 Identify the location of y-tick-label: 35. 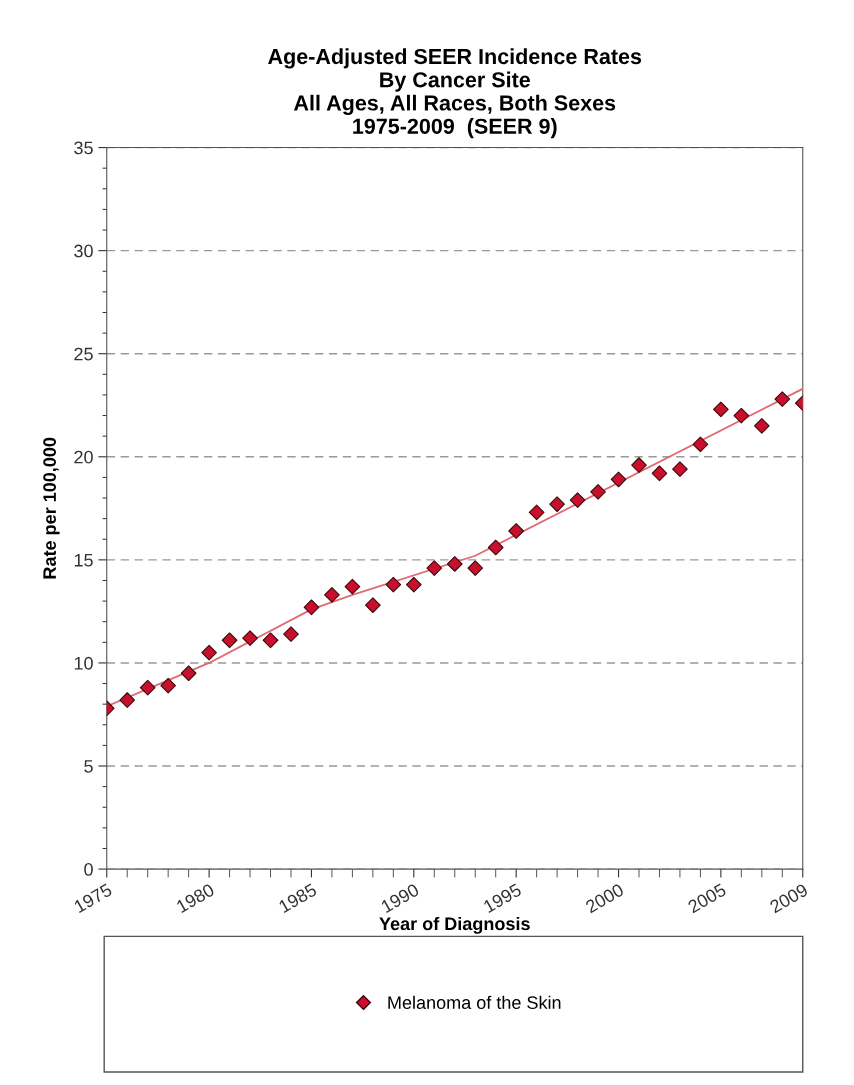
(83, 148).